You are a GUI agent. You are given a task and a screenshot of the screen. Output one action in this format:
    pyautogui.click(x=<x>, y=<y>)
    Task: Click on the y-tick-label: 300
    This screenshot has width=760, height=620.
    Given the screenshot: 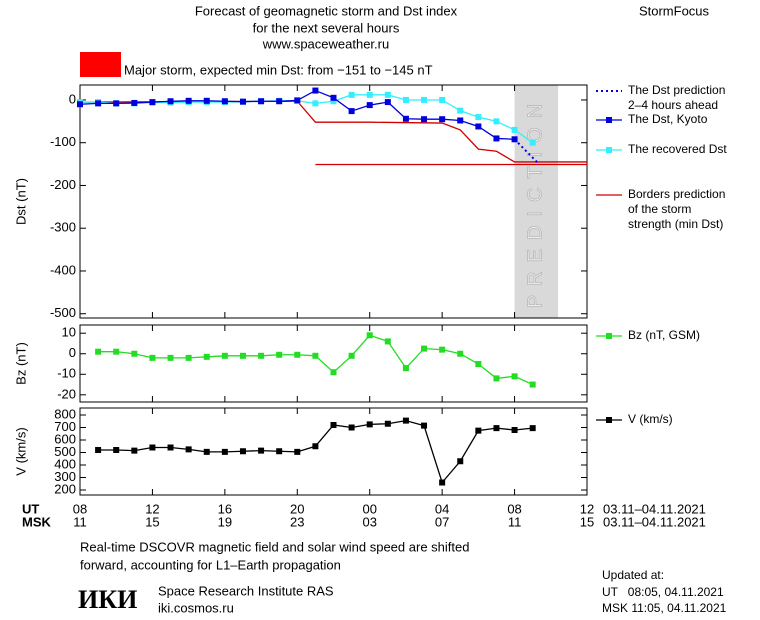 What is the action you would take?
    pyautogui.click(x=65, y=476)
    